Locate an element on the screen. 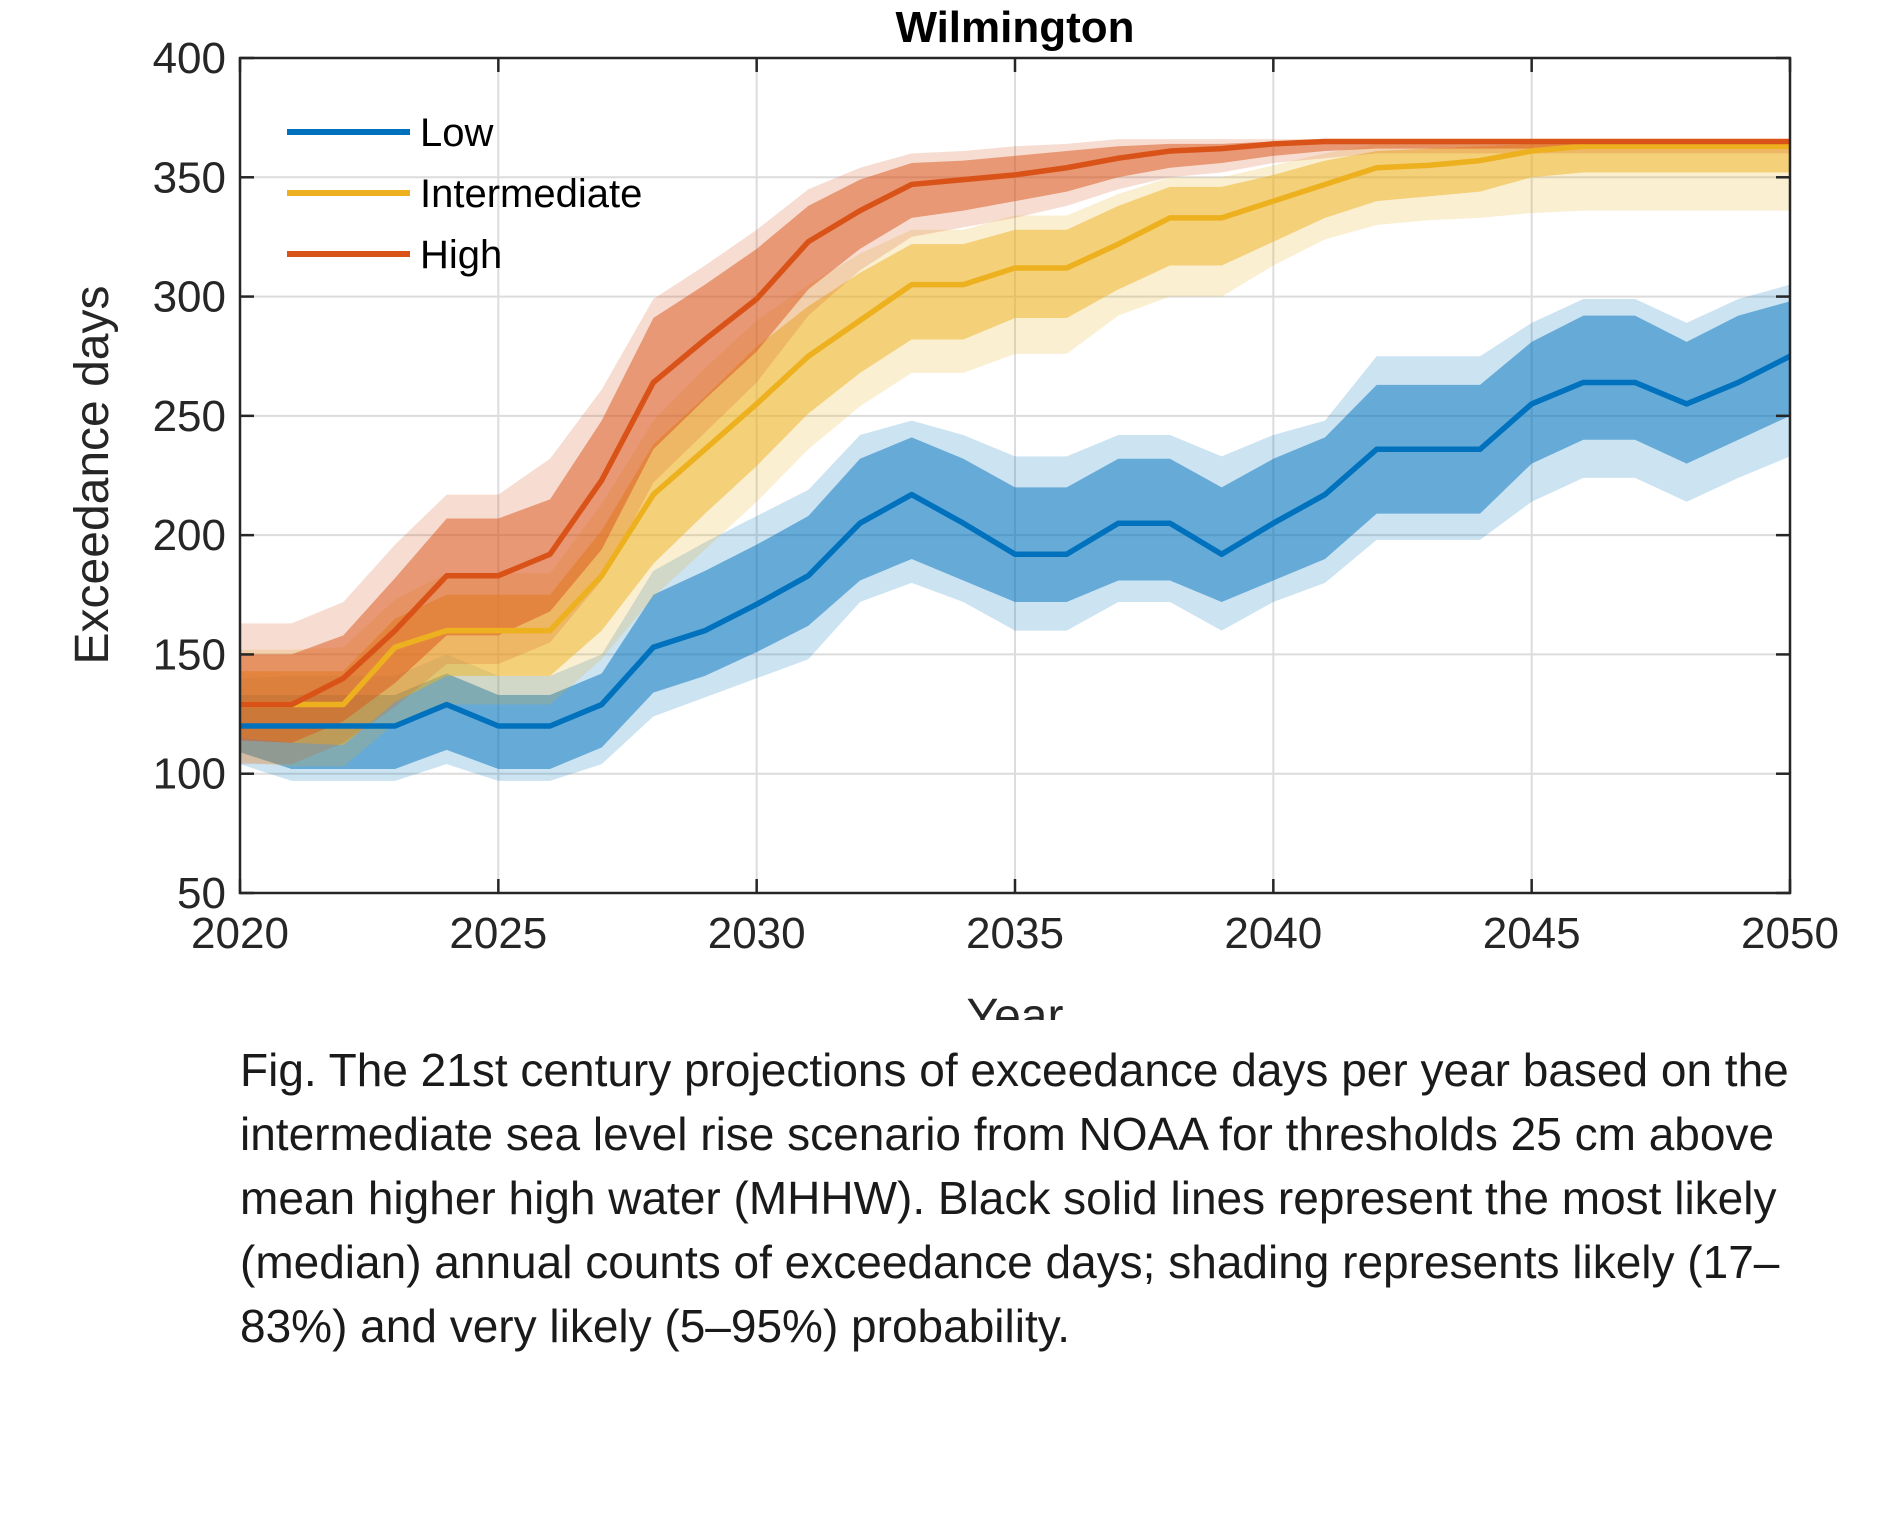 The height and width of the screenshot is (1535, 1890). x-tick-label: 2045 is located at coordinates (1532, 933).